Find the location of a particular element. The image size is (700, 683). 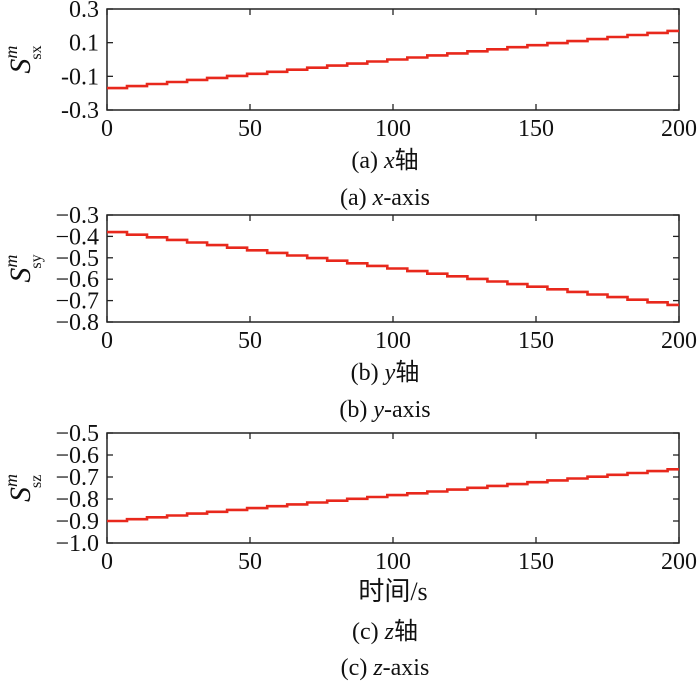

caption-cn-var: x is located at coordinates (389, 161).